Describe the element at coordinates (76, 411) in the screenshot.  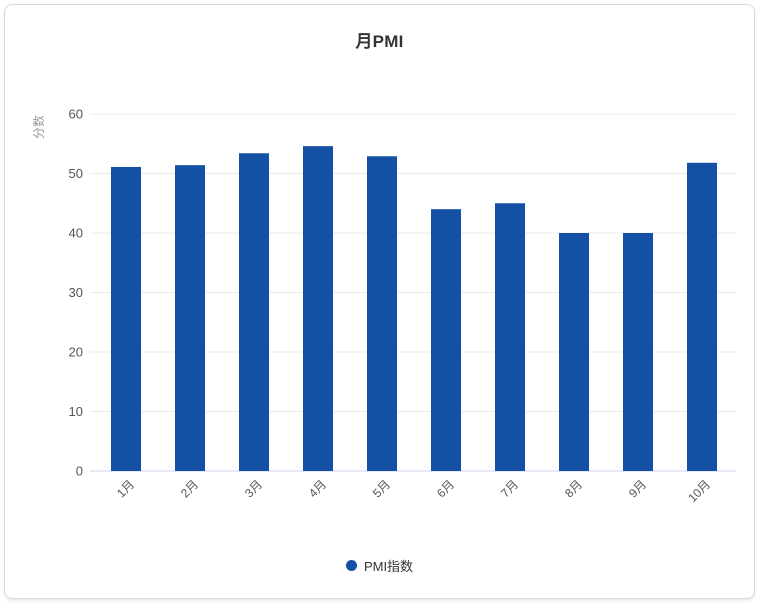
I see `y-tick-label: 10` at that location.